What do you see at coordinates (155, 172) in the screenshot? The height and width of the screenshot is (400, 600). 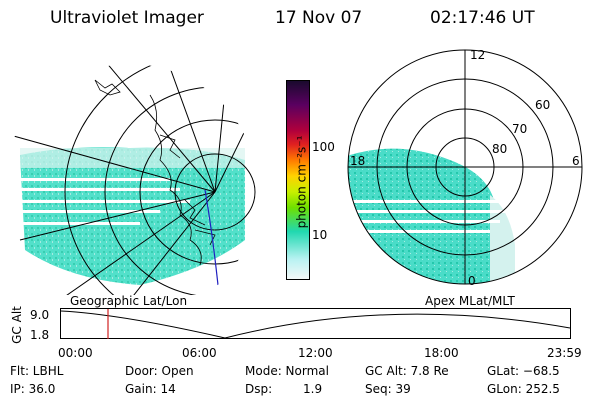 I see `coastline-outline` at bounding box center [155, 172].